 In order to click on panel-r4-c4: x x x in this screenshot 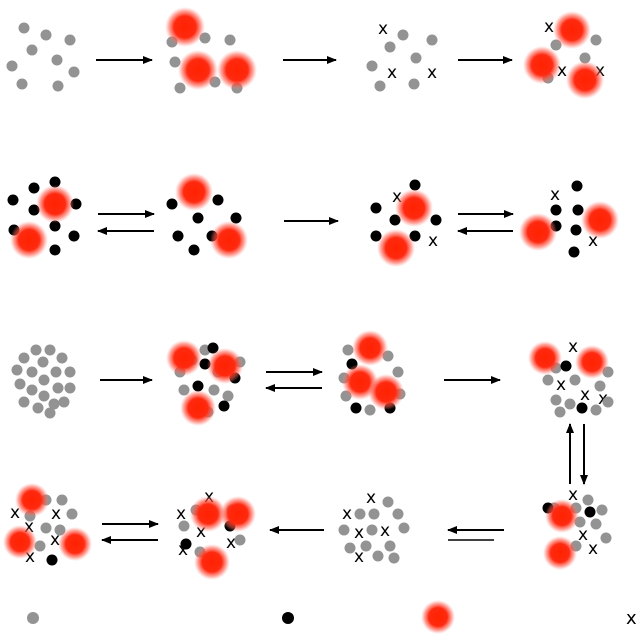, I will do `click(577, 527)`.